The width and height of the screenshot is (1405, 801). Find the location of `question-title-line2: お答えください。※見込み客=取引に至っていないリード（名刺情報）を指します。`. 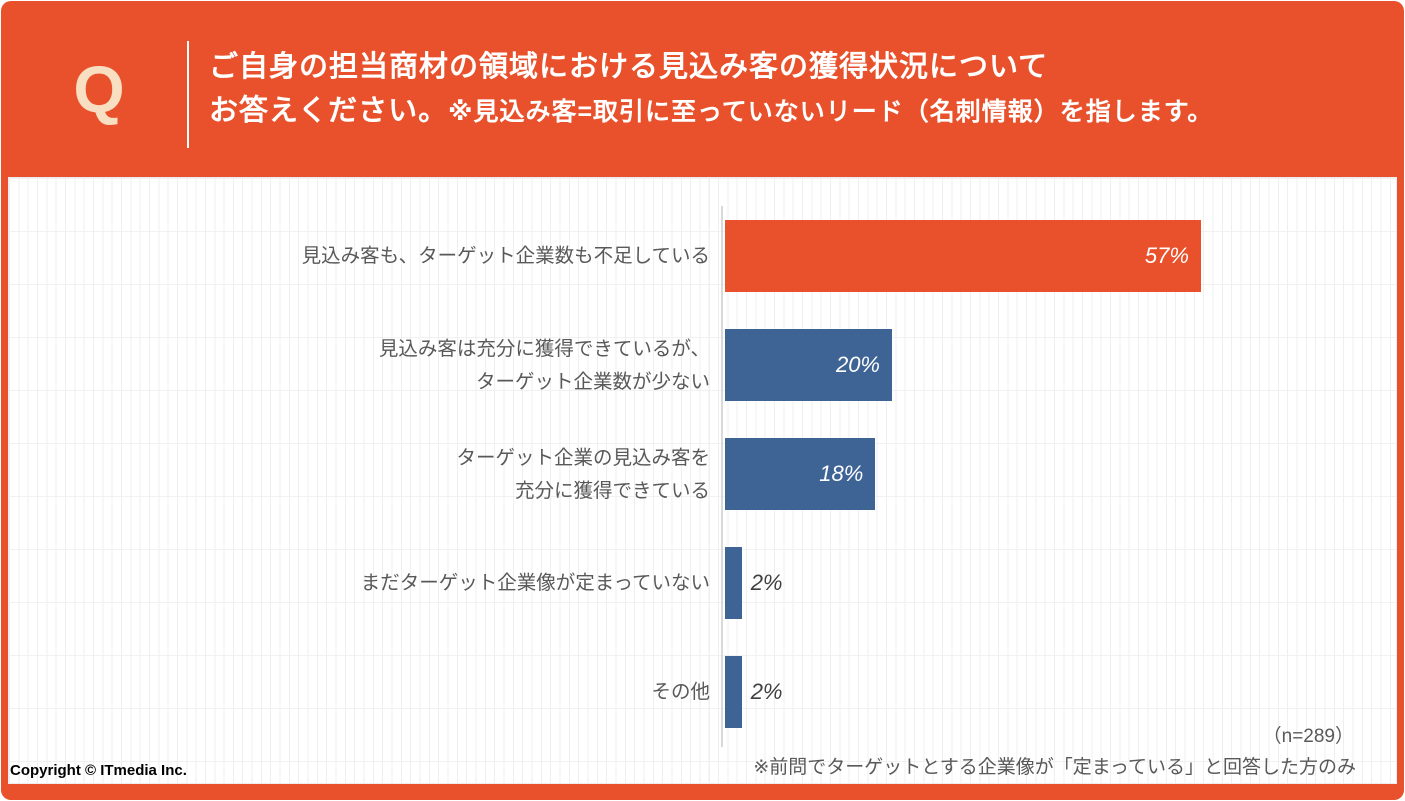

question-title-line2: お答えください。※見込み客=取引に至っていないリード（名刺情報）を指します。 is located at coordinates (796, 111).